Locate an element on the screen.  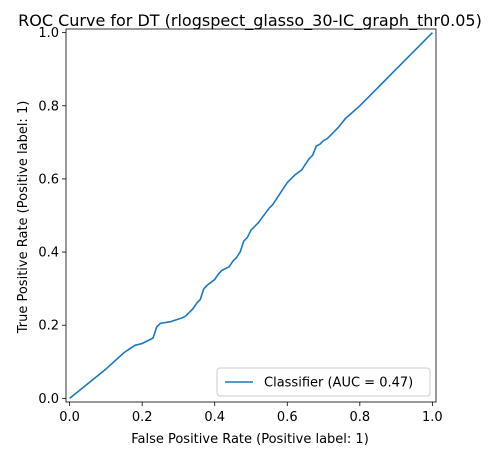
x-tick-label: 0.8 is located at coordinates (359, 417).